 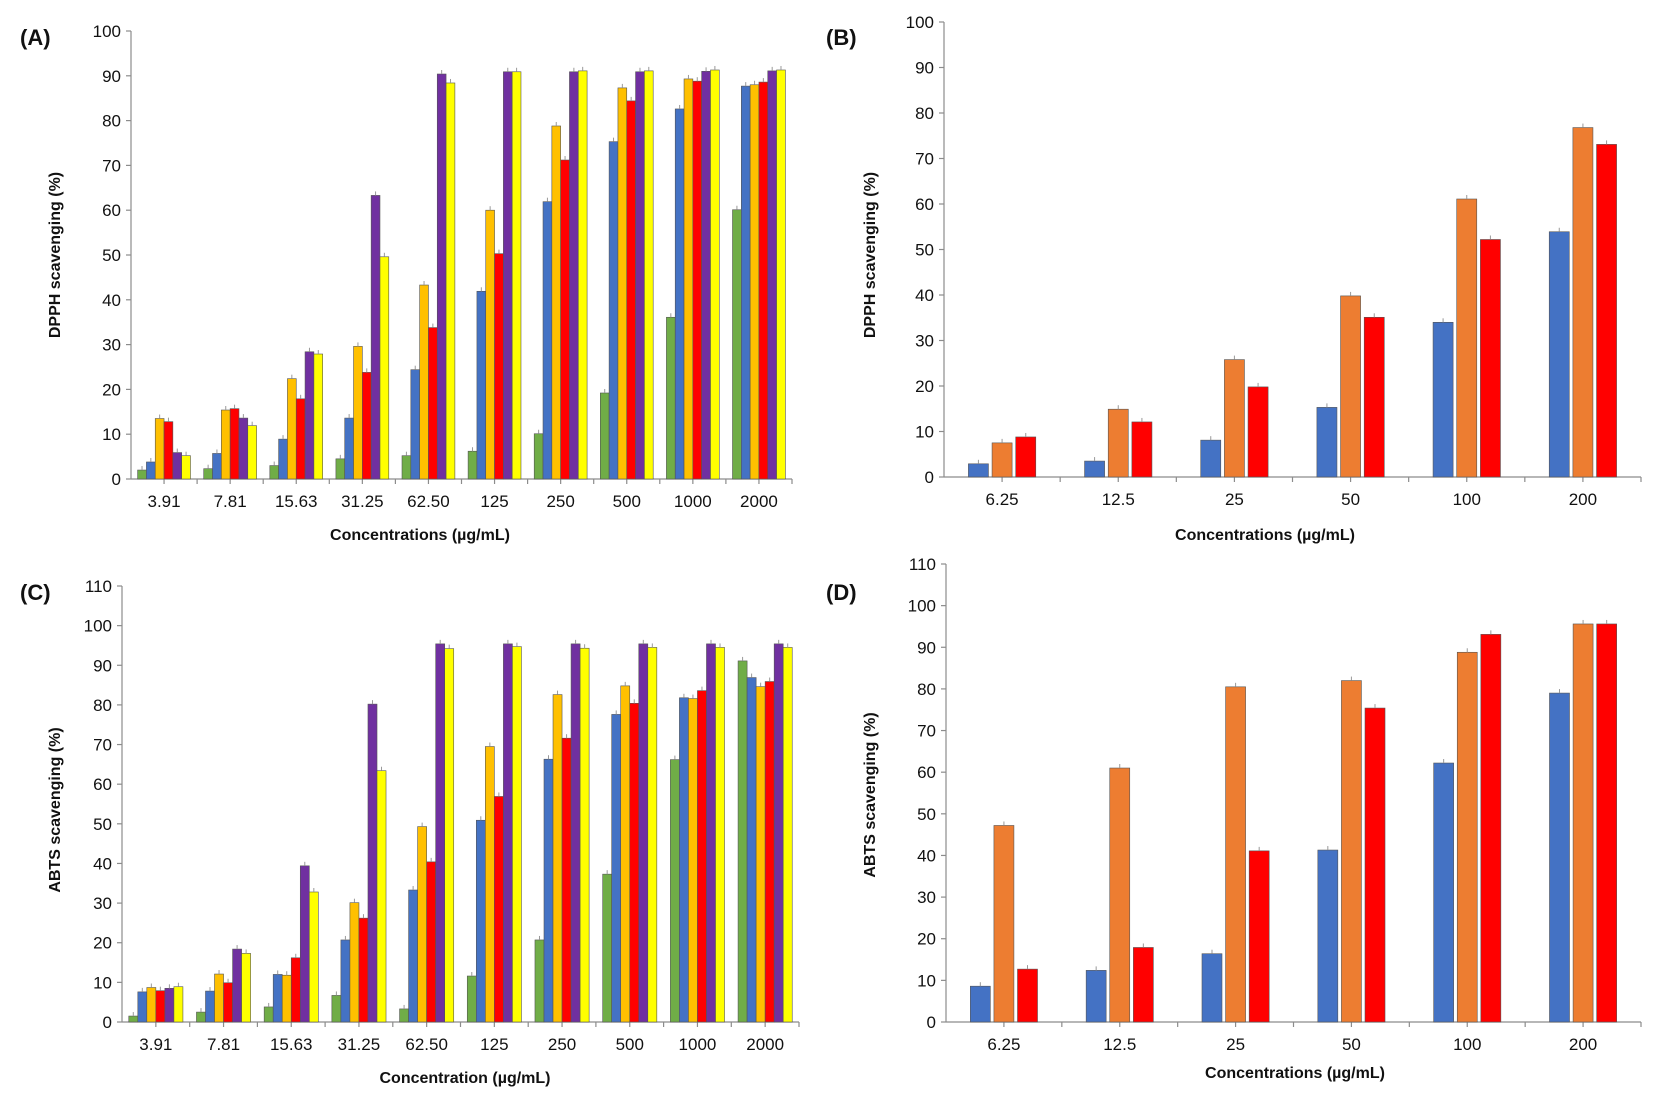 What do you see at coordinates (35, 592) in the screenshot?
I see `panel-label-c: (C)` at bounding box center [35, 592].